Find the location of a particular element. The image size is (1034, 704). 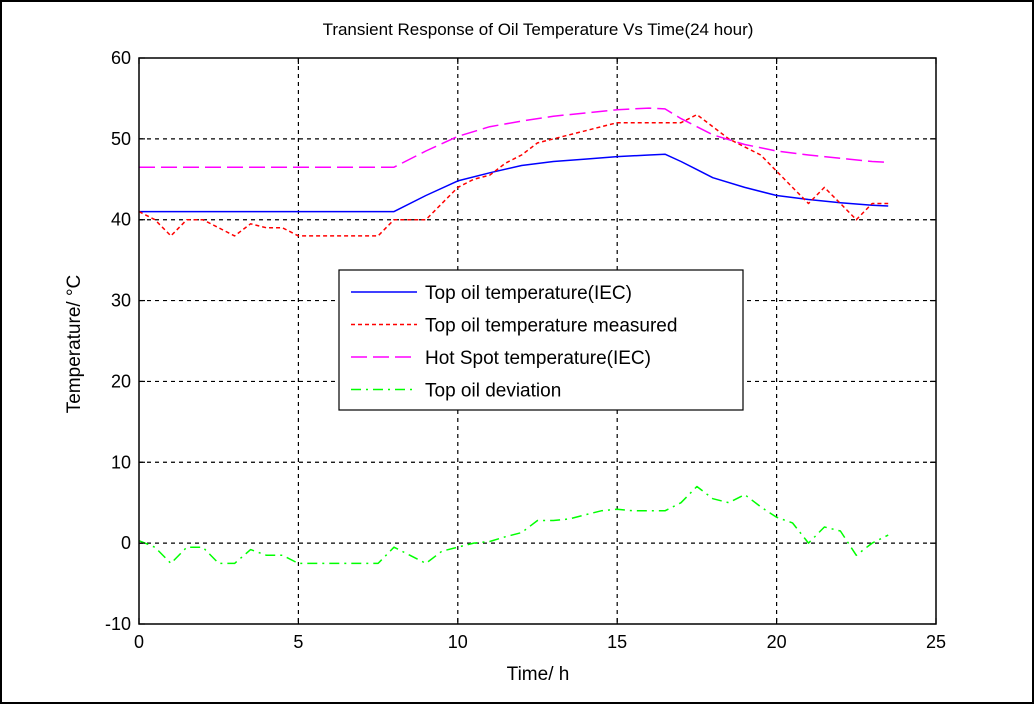

y-tick-label: 40 is located at coordinates (121, 220).